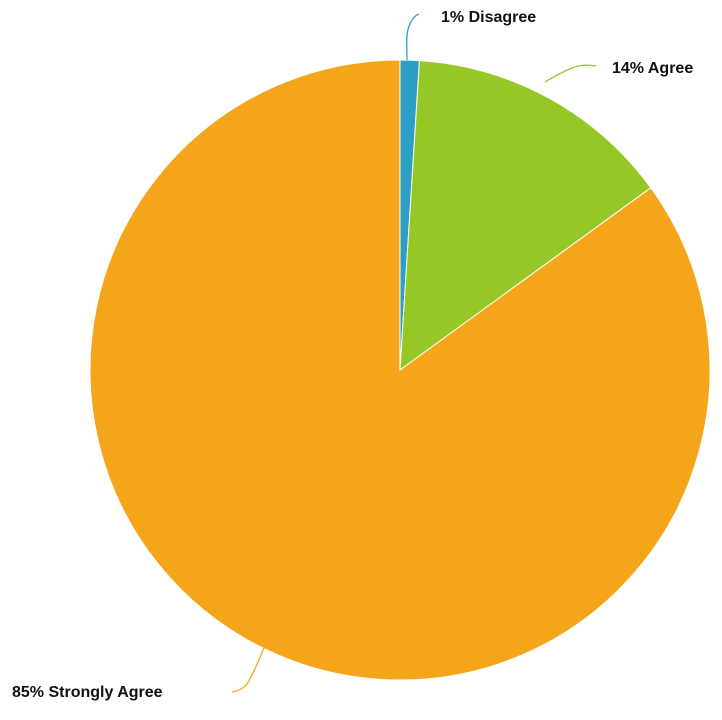  I want to click on leader-line-strongly-agree, so click(248, 670).